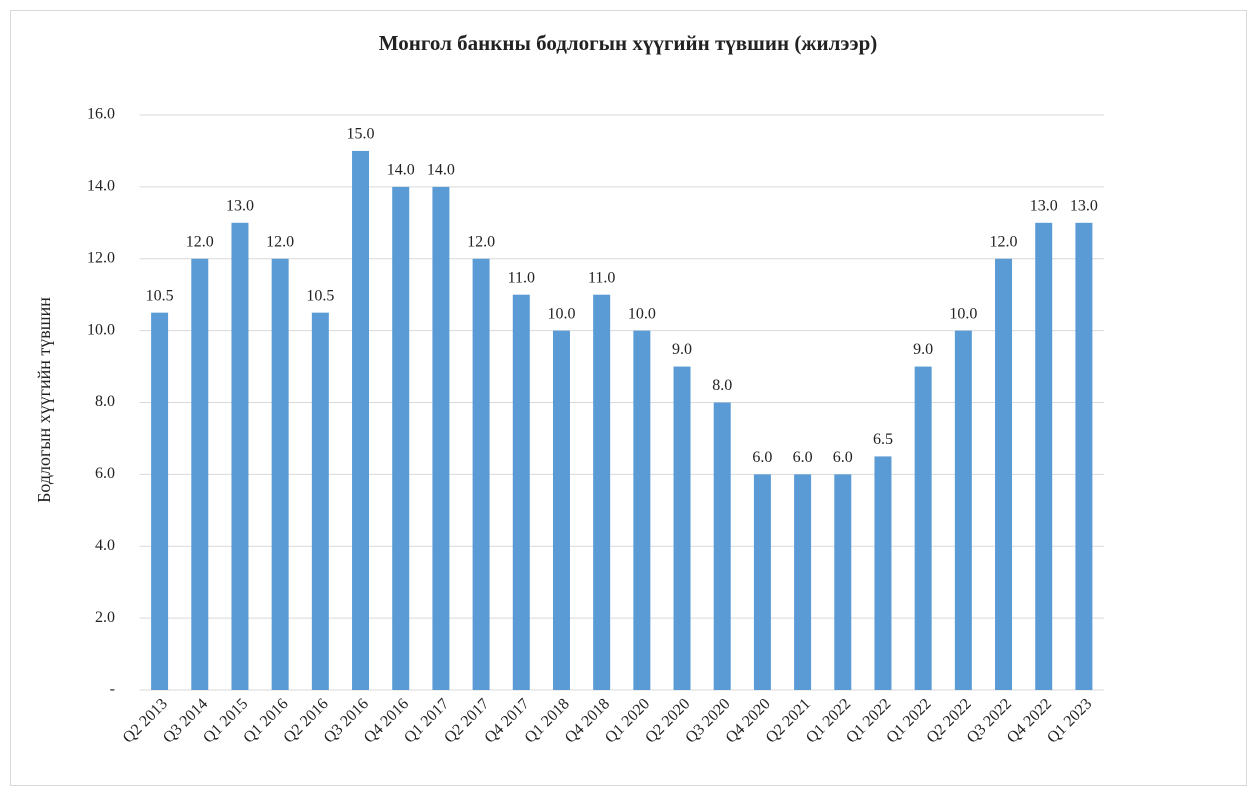 This screenshot has height=791, width=1257. I want to click on y-tick-label: 10.0, so click(101, 329).